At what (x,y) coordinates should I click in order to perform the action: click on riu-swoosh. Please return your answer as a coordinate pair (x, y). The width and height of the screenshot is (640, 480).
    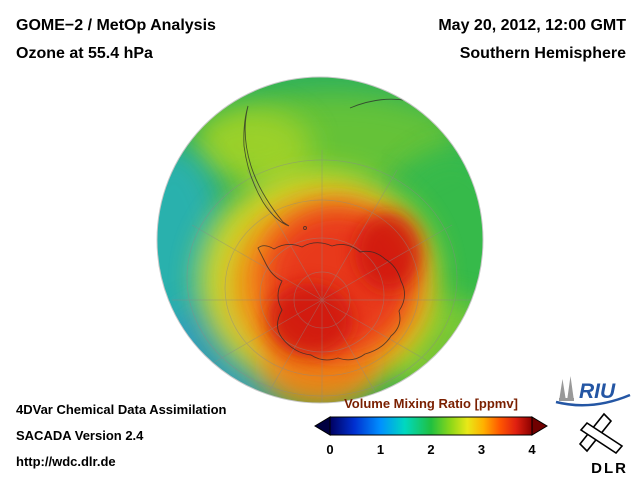
    Looking at the image, I should click on (593, 400).